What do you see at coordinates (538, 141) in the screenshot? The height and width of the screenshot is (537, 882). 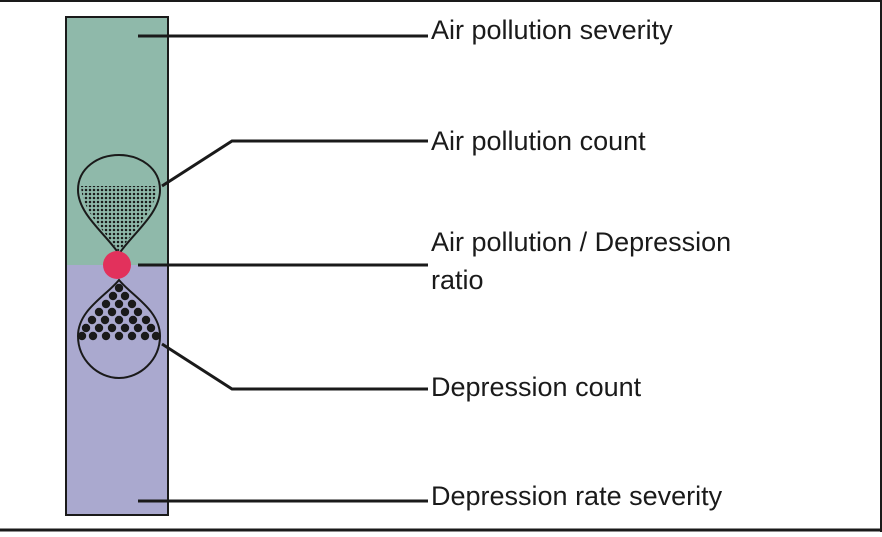 I see `label-air-pollution-count: Air pollution count` at bounding box center [538, 141].